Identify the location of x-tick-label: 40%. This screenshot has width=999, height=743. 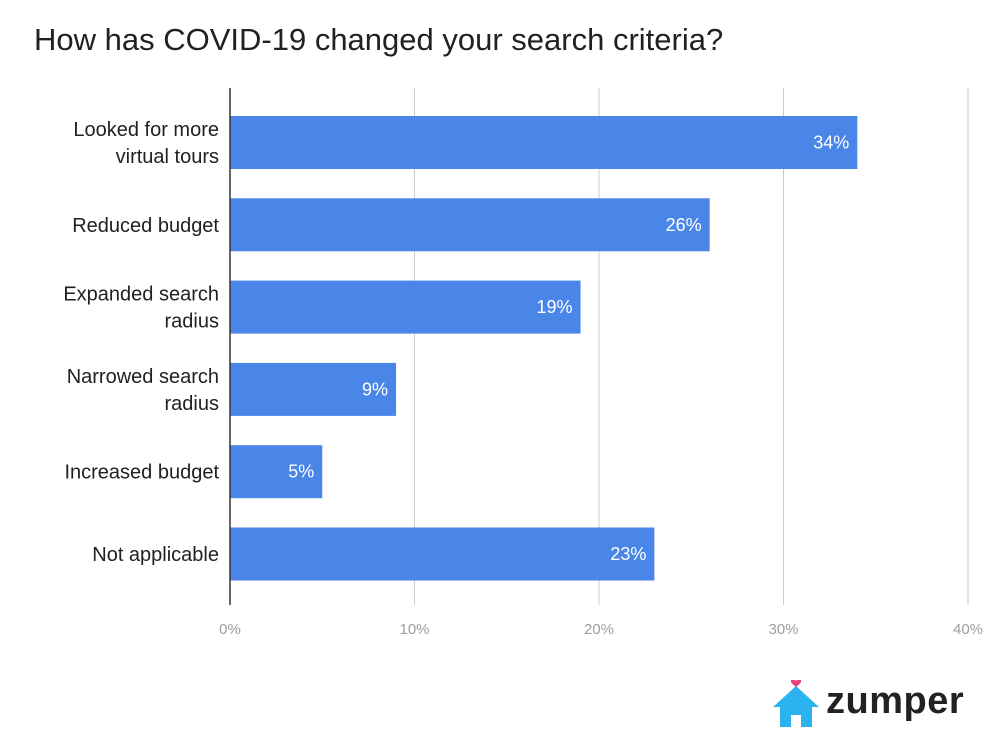
(968, 629).